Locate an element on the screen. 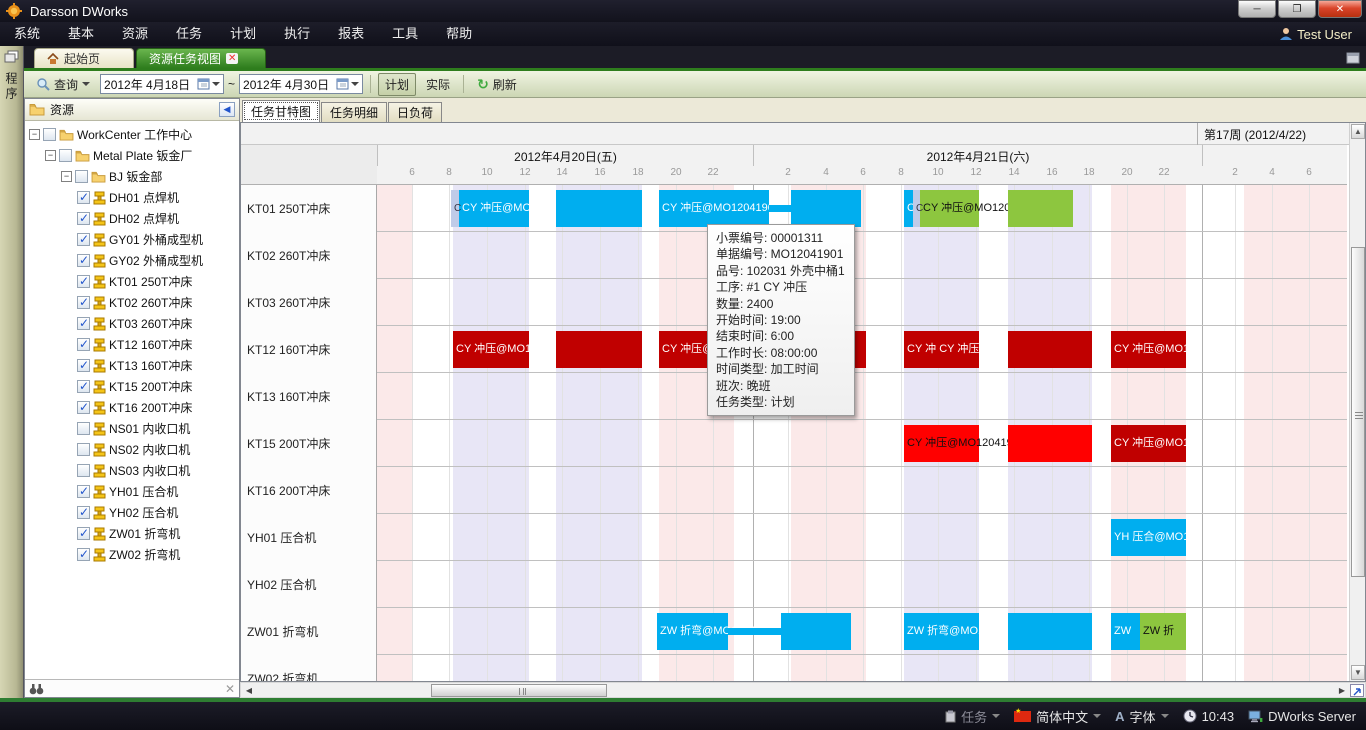 This screenshot has height=730, width=1366. tree-item: KT03 260T冲床 is located at coordinates (132, 323).